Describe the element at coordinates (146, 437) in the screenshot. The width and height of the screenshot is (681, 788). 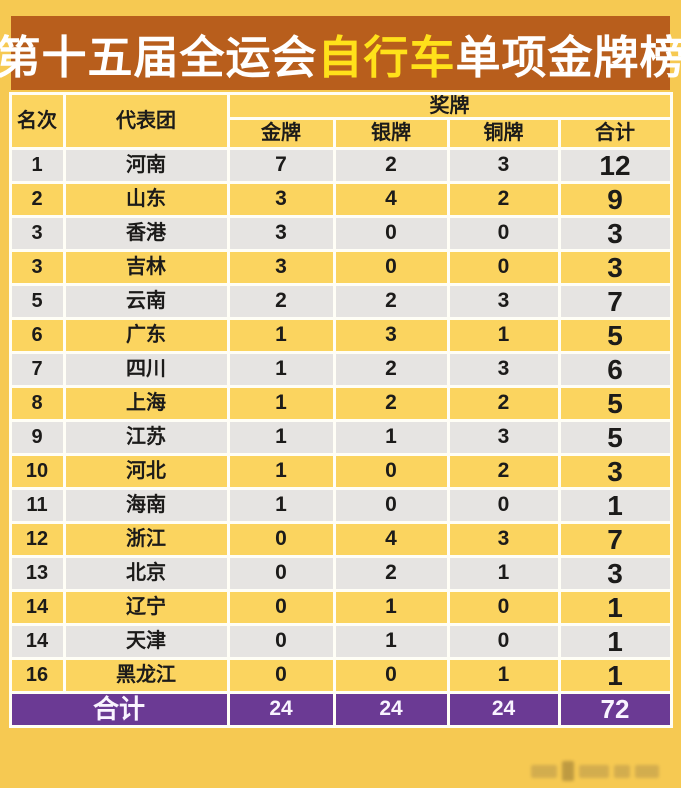
I see `delegation-cell: 江苏` at that location.